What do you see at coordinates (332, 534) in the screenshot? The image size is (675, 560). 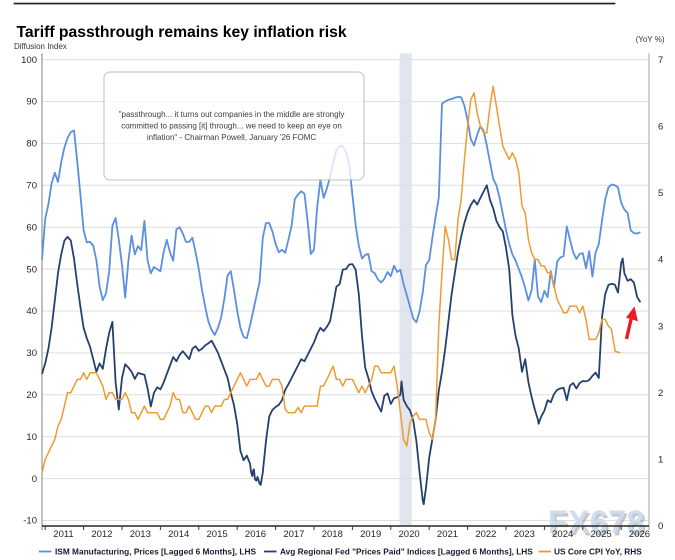 I see `svg-text: 2018` at bounding box center [332, 534].